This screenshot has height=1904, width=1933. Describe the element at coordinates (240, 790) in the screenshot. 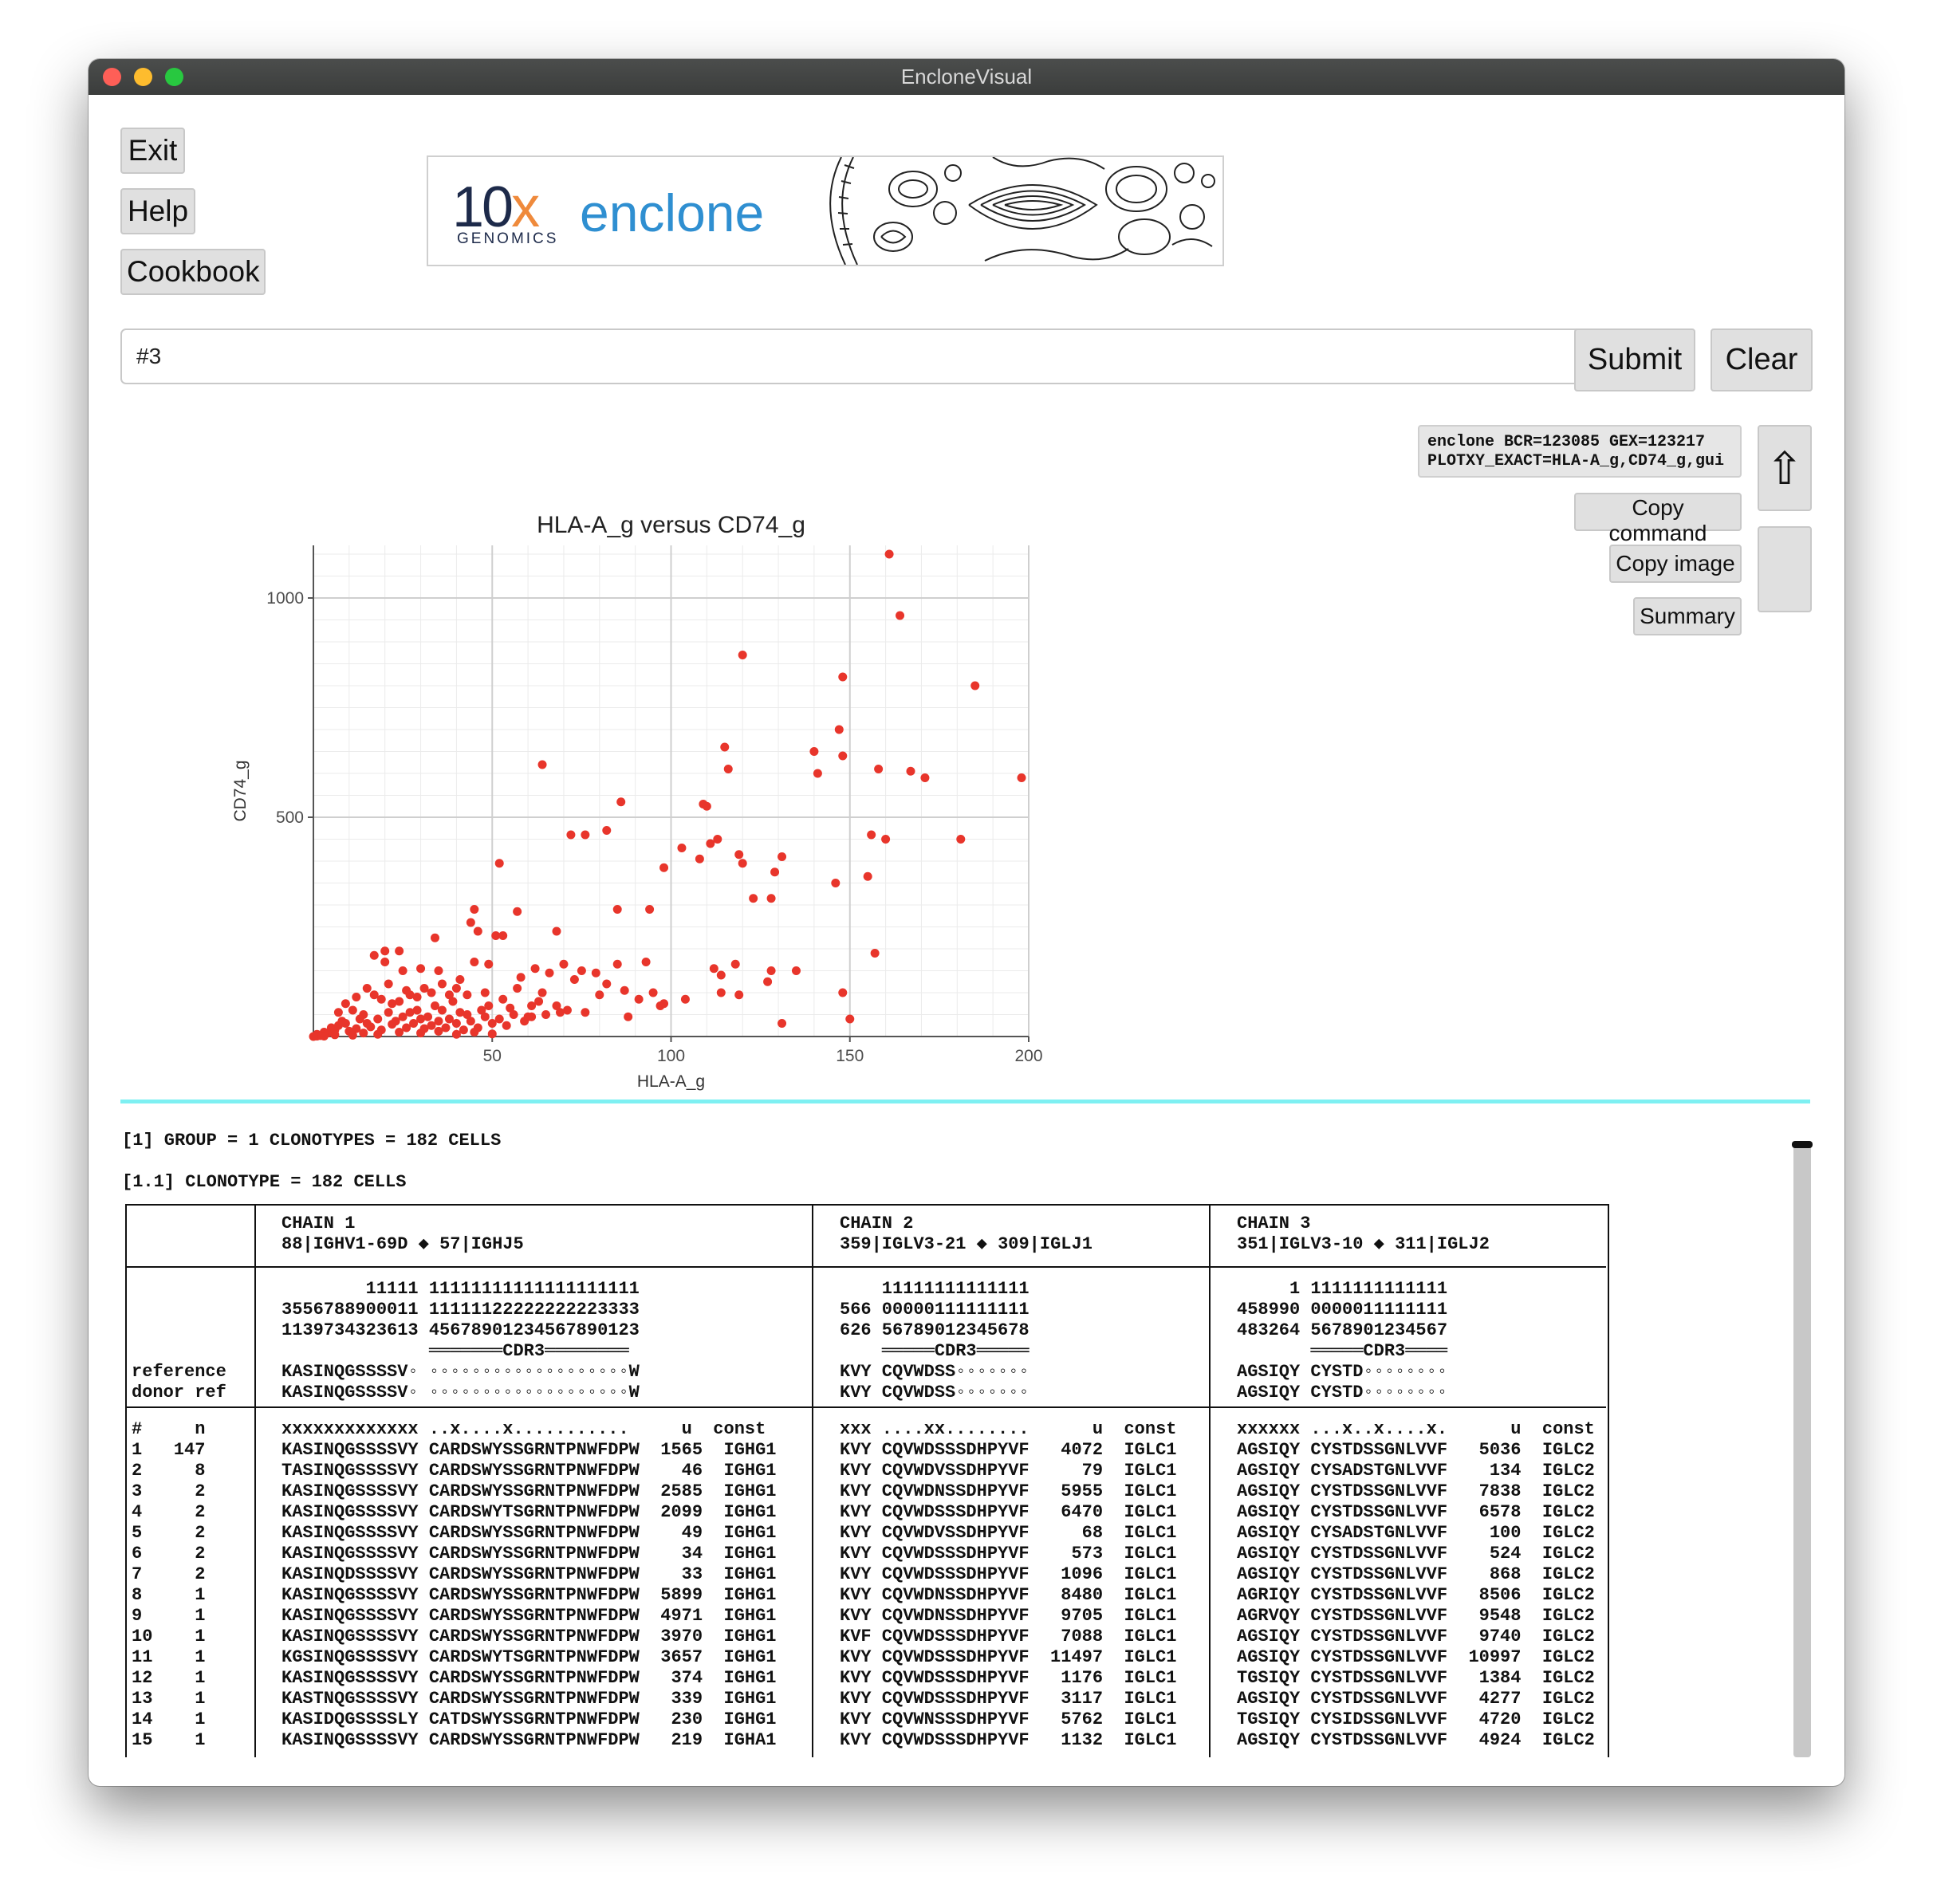

I see `y-axis-label: CD74_g` at that location.